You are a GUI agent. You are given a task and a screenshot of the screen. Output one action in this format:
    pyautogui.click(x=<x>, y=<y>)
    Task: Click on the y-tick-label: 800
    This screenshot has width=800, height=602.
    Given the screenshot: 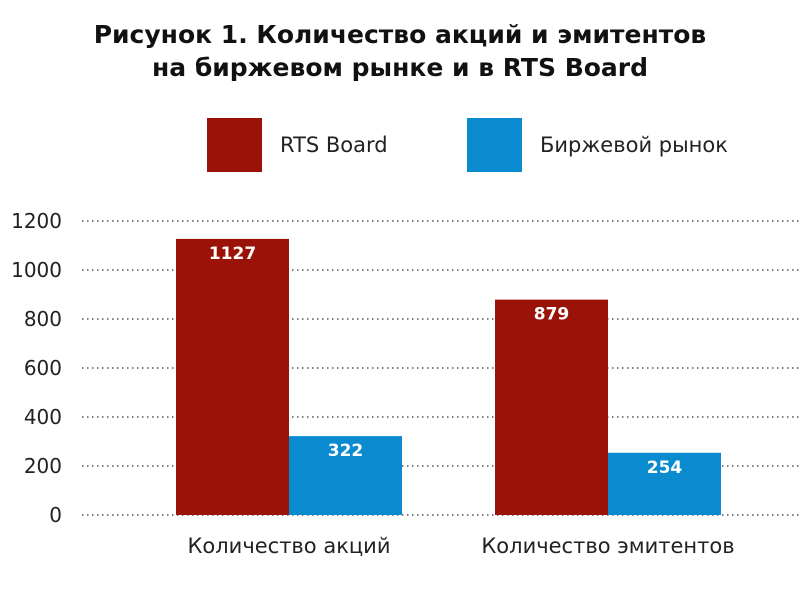 What is the action you would take?
    pyautogui.click(x=43, y=319)
    